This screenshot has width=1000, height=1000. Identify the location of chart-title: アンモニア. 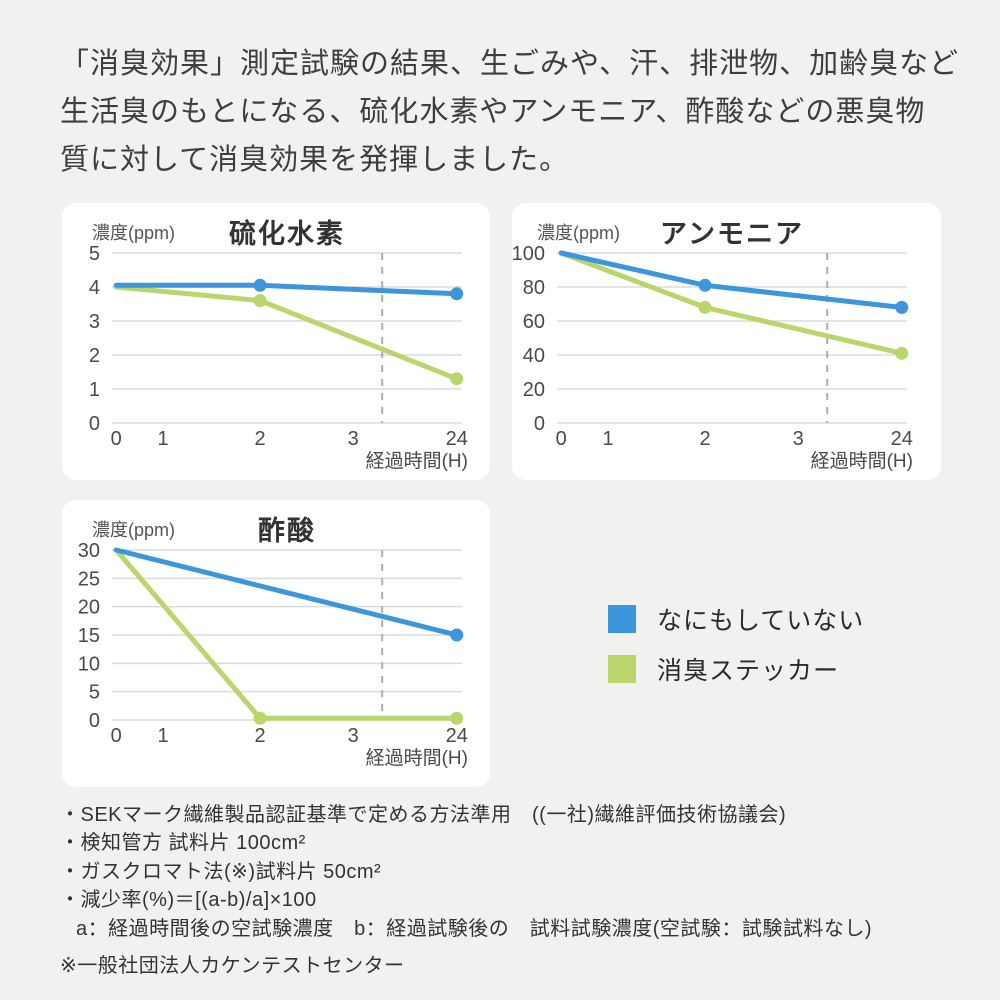
(732, 234).